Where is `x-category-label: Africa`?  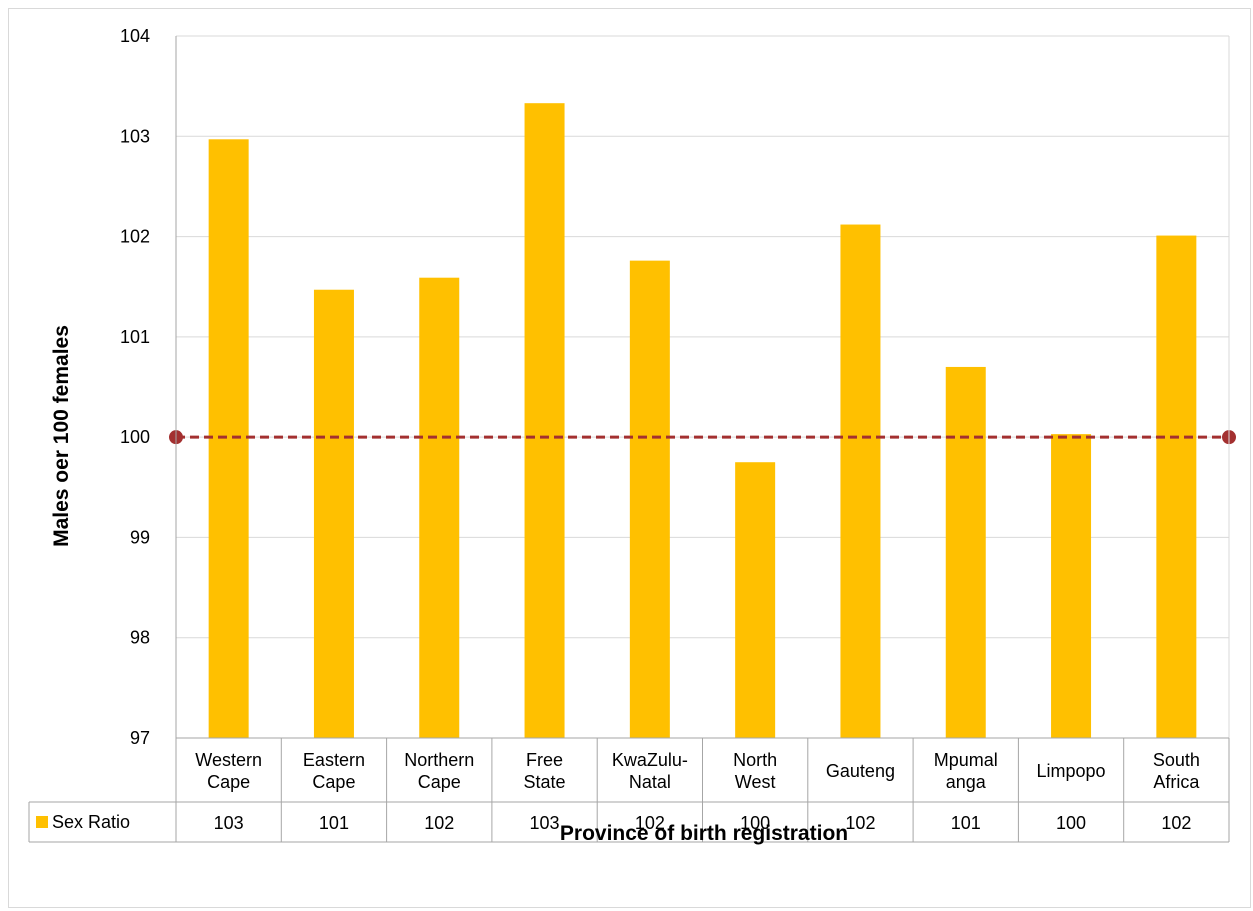
x-category-label: Africa is located at coordinates (1176, 782).